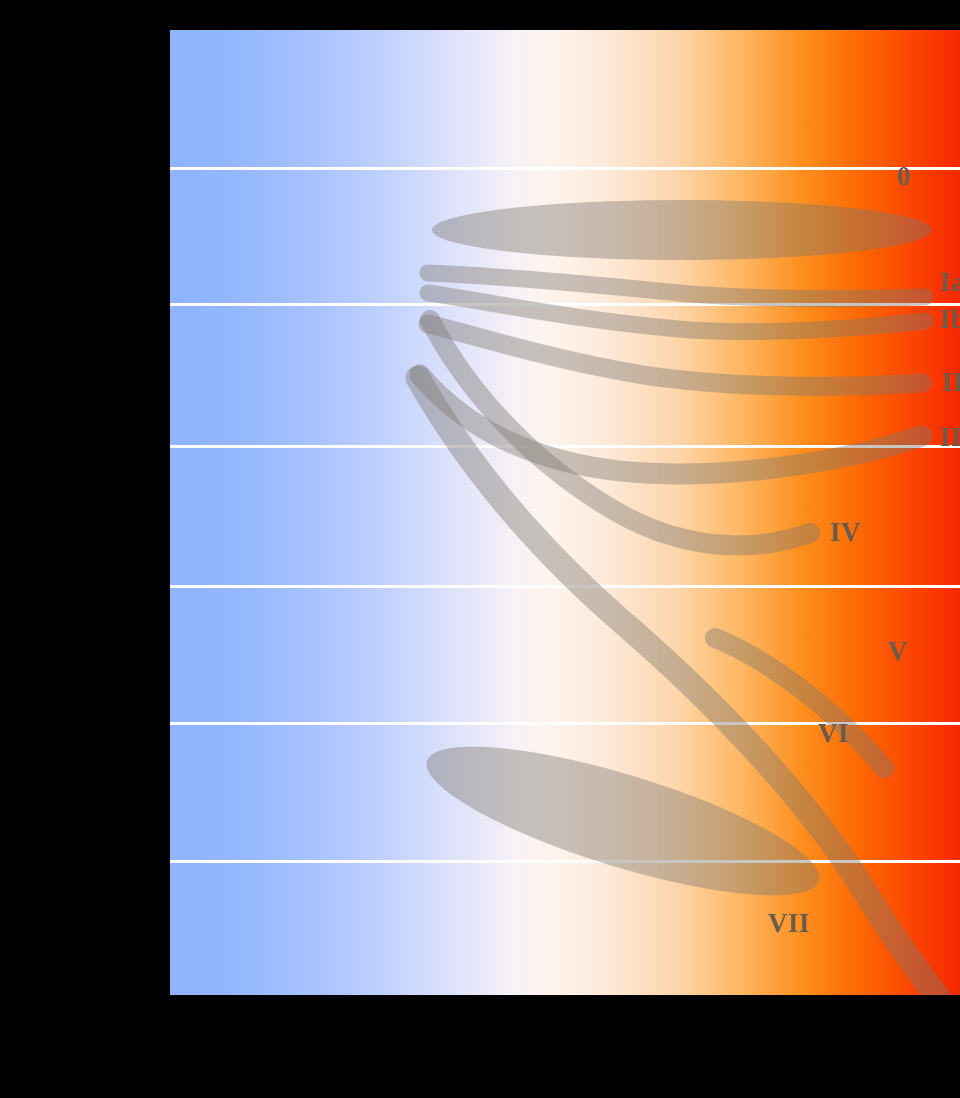  I want to click on class-label-v: V, so click(898, 651).